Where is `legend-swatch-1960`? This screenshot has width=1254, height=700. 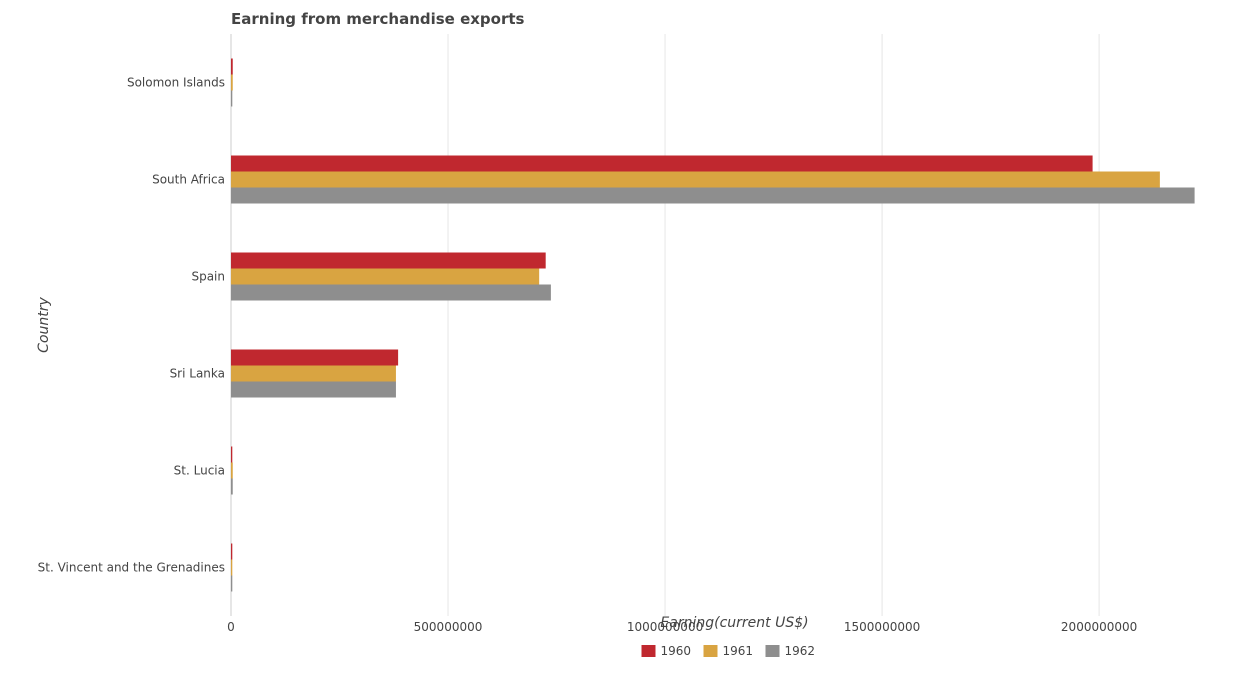
legend-swatch-1960 is located at coordinates (648, 651).